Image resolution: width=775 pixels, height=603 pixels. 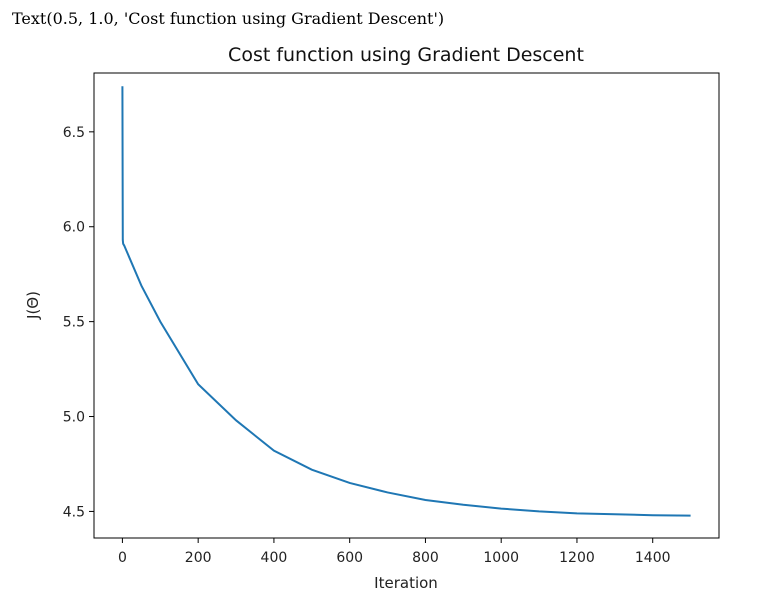 I want to click on x-axis-label: Iteration, so click(x=406, y=583).